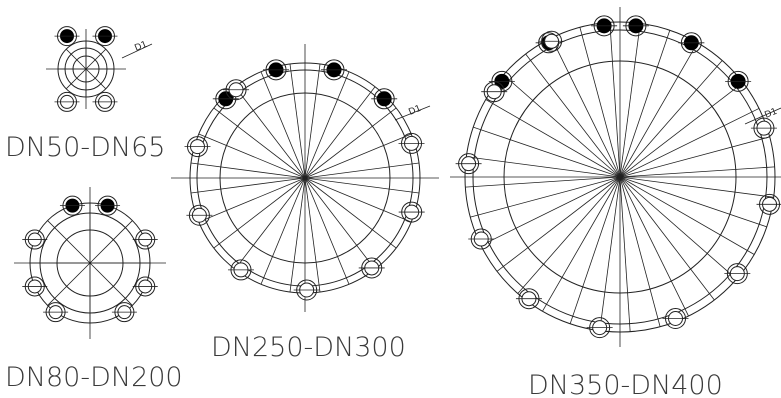  Describe the element at coordinates (94, 377) in the screenshot. I see `title-dn80-dn200: DN80-DN200` at that location.